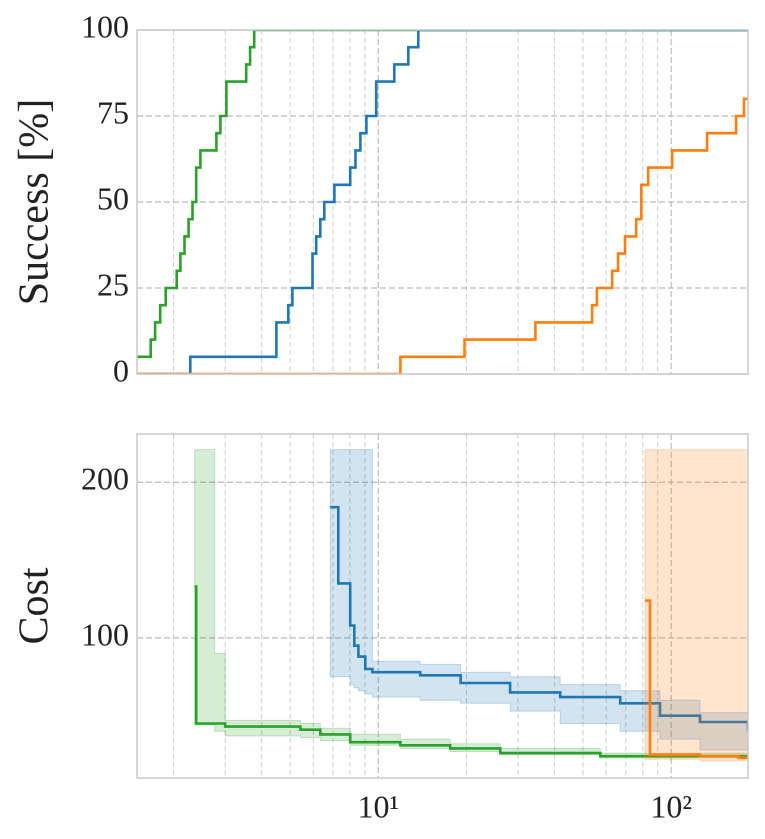  I want to click on band, so click(696, 605).